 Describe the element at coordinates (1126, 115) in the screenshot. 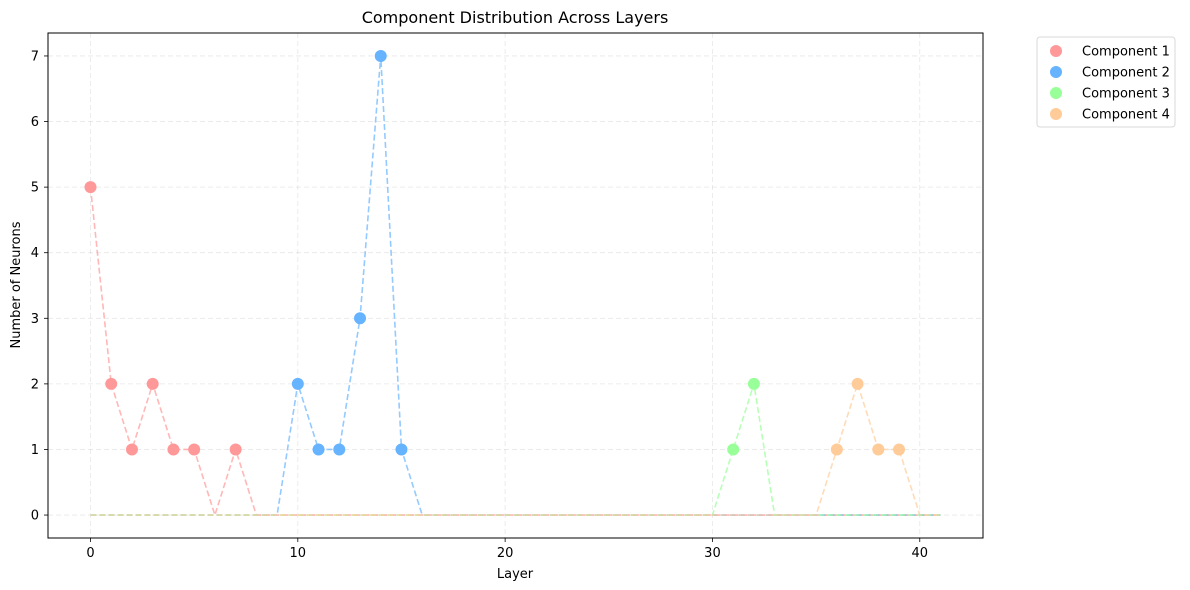

I see `legend-label: Component 4` at that location.